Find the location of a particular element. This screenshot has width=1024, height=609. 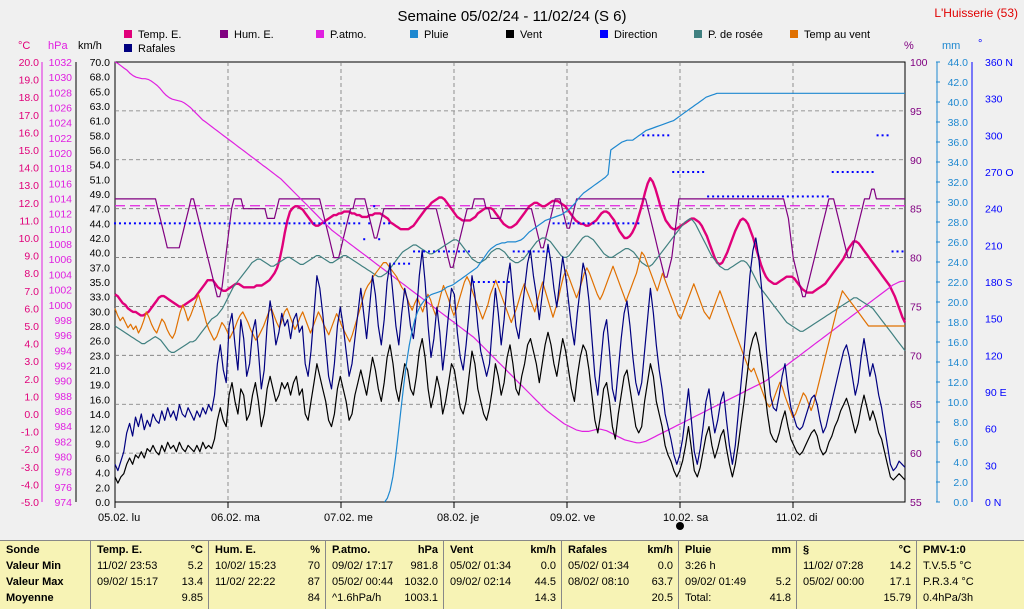

rain-tick-label: 44.0 is located at coordinates (958, 63).